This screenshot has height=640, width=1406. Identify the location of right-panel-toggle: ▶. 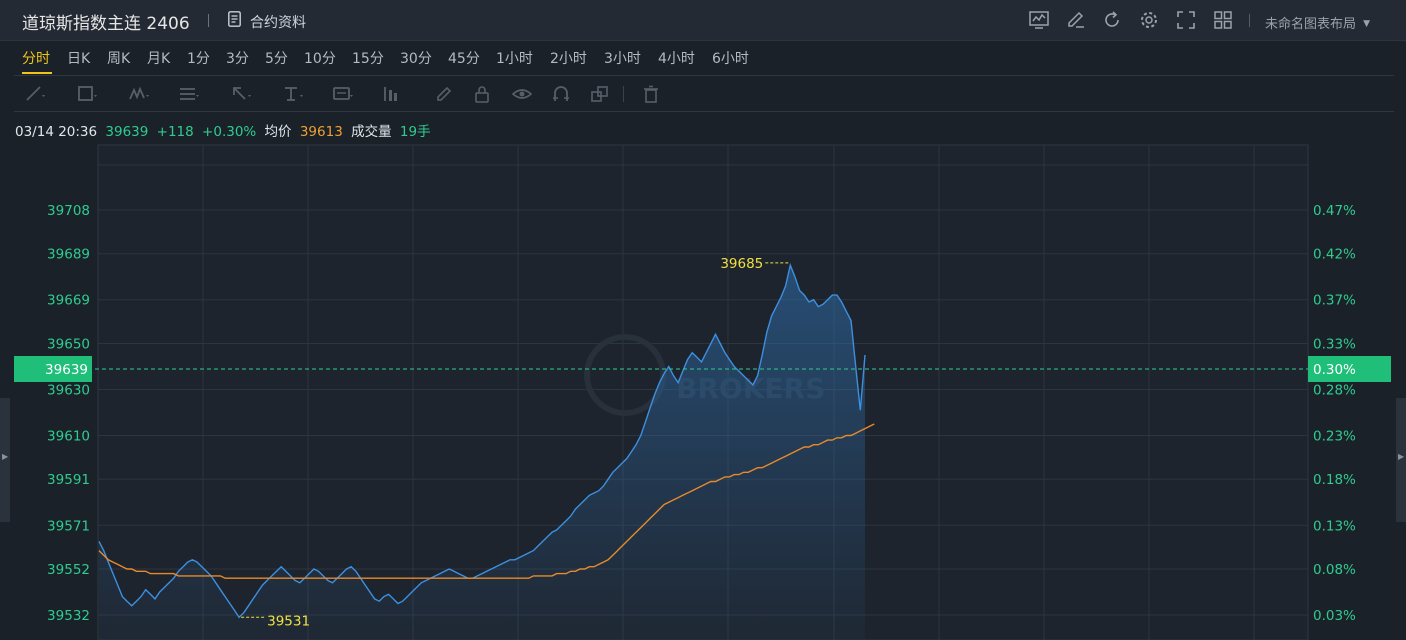
(1401, 460).